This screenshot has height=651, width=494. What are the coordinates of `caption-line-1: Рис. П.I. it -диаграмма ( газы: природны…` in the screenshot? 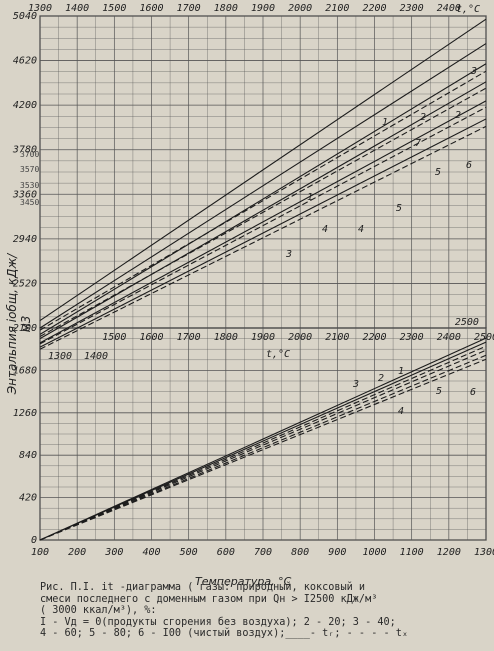 It's located at (203, 587).